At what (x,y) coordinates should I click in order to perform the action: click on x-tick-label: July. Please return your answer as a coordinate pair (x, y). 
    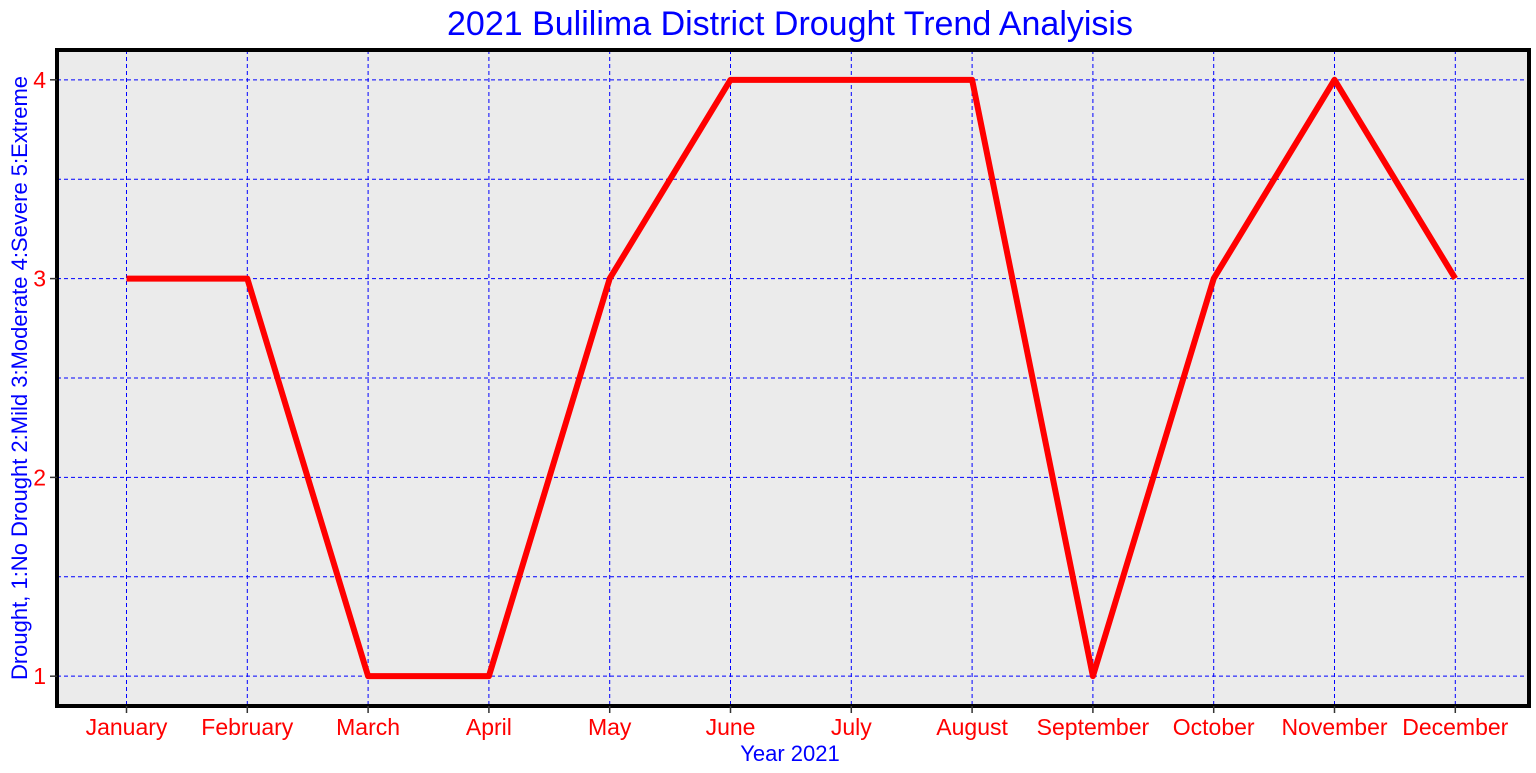
    Looking at the image, I should click on (851, 727).